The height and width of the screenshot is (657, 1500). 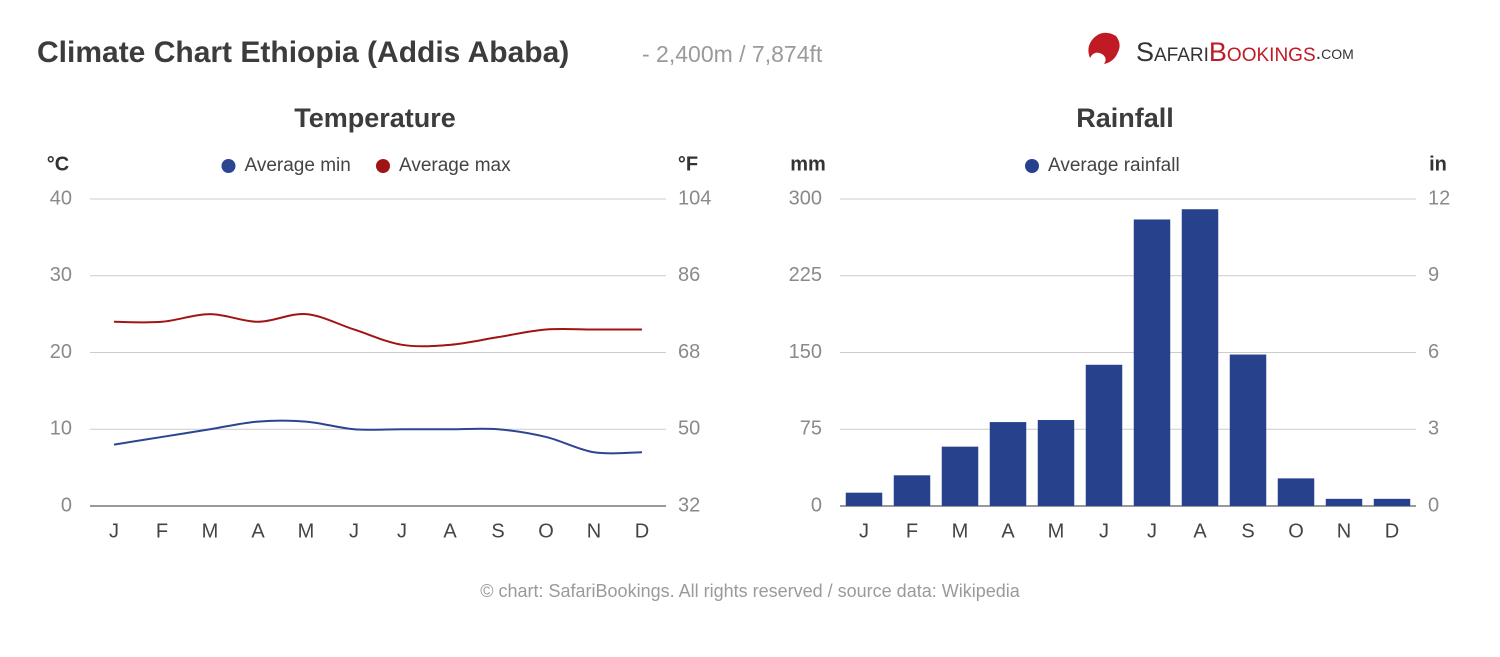 I want to click on y2-tick-label: 0, so click(x=1433, y=505).